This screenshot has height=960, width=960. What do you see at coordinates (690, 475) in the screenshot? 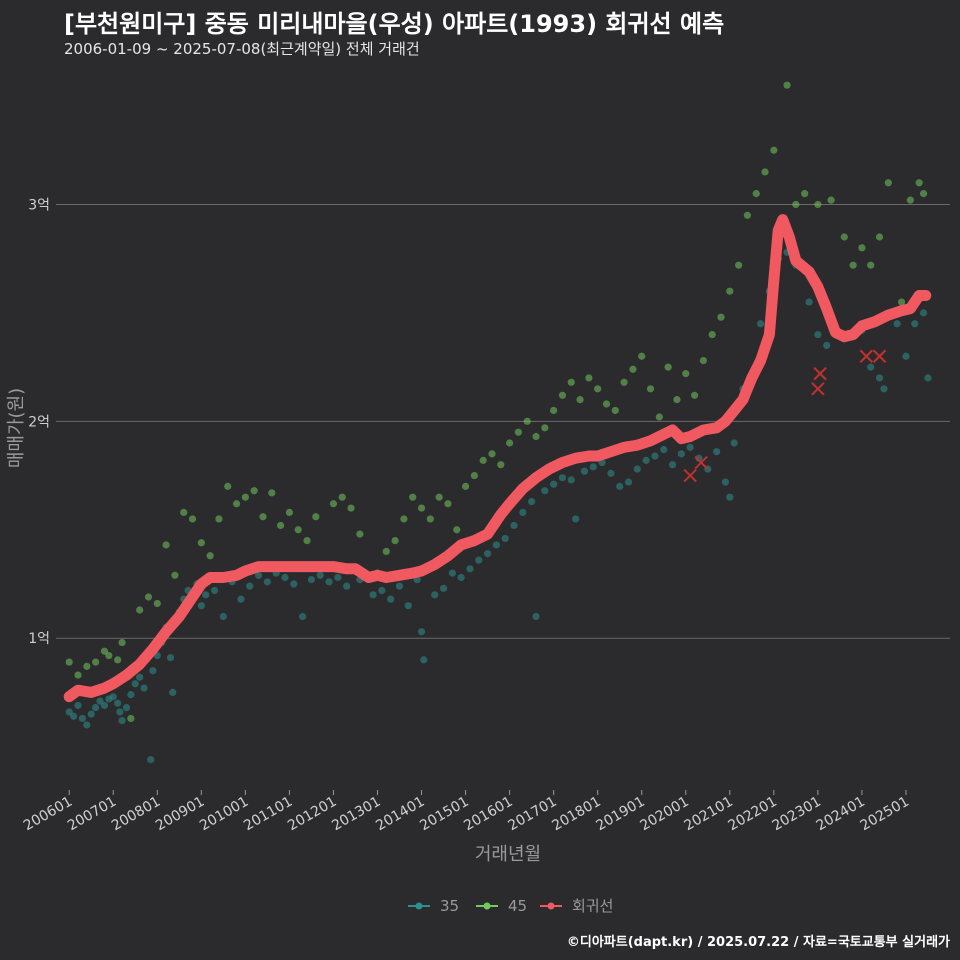
I see `x-marker-stroke` at bounding box center [690, 475].